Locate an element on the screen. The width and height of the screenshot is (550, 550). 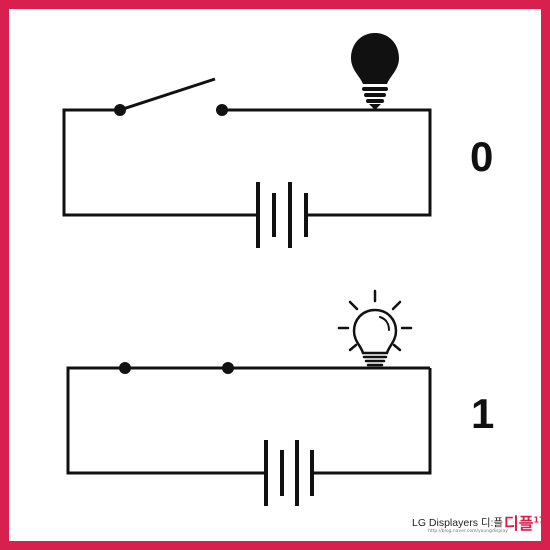
wire-top-right is located at coordinates (327, 162).